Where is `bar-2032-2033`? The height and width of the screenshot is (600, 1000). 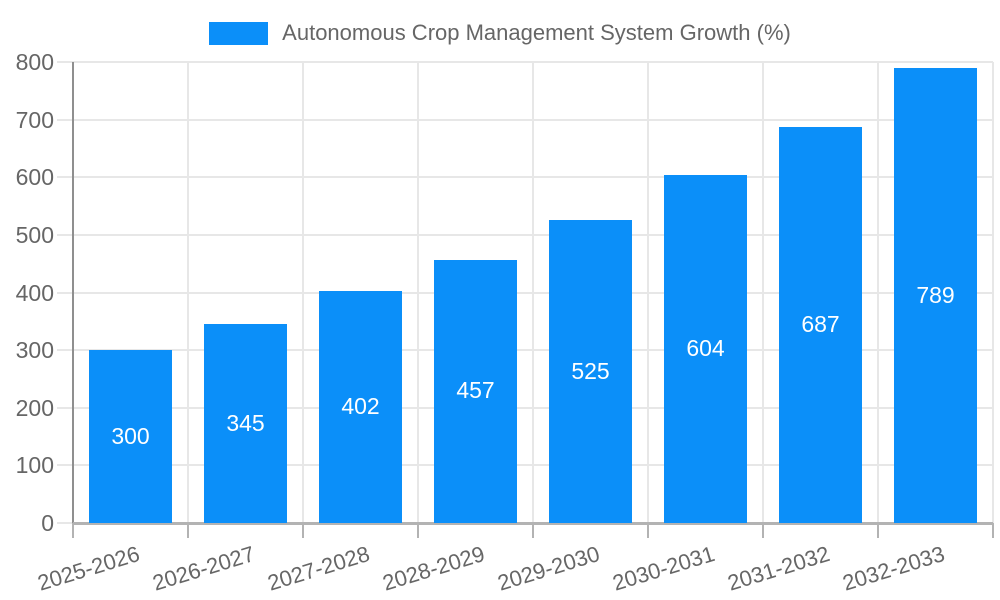
bar-2032-2033 is located at coordinates (935, 295).